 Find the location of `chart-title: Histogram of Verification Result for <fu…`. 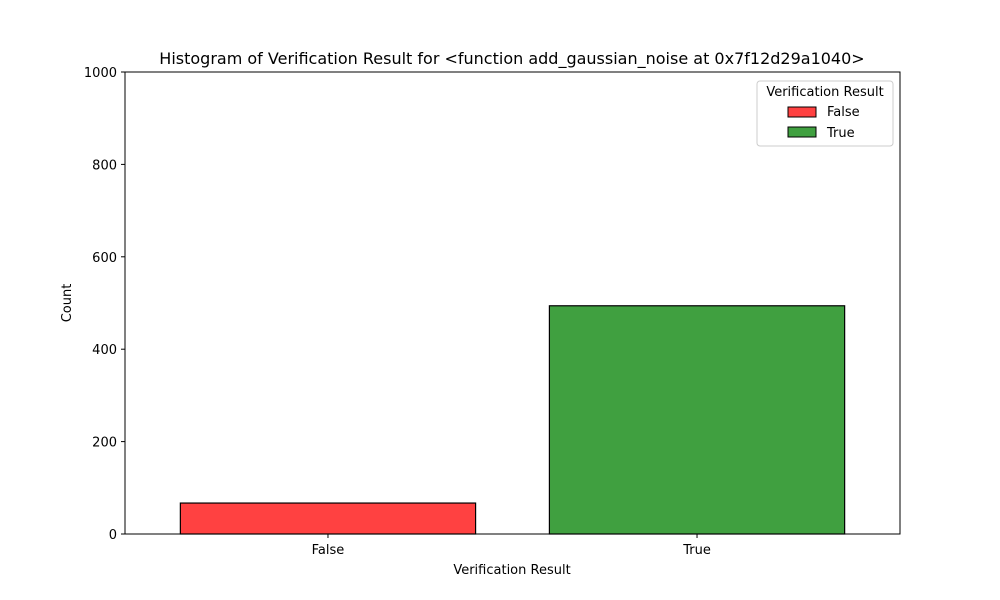

chart-title: Histogram of Verification Result for <fu… is located at coordinates (511, 59).